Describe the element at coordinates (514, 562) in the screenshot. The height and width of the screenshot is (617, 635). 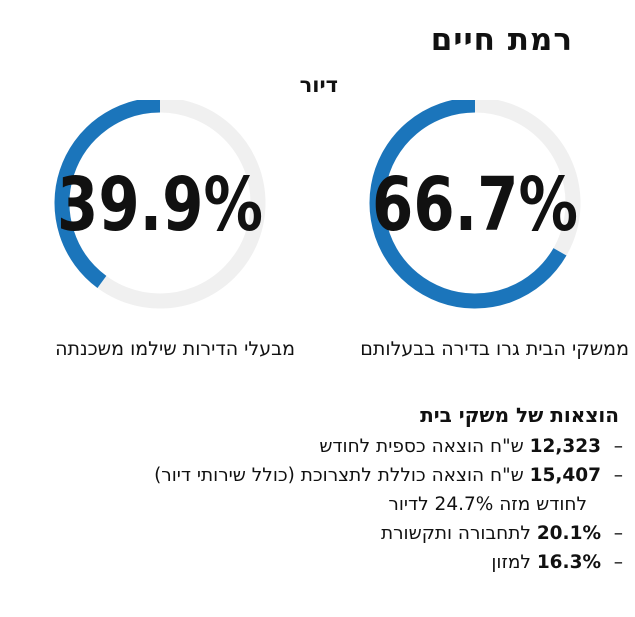
I see `expense-text: למזון` at that location.